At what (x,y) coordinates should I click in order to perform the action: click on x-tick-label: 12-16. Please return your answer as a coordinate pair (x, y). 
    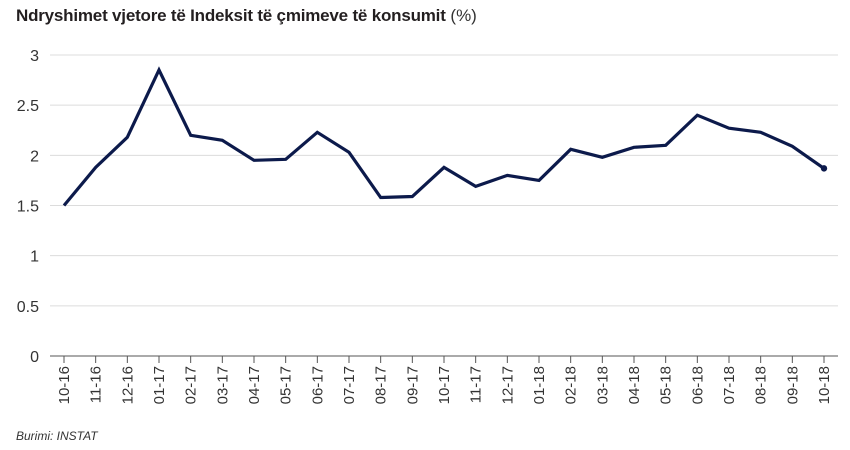
    Looking at the image, I should click on (127, 385).